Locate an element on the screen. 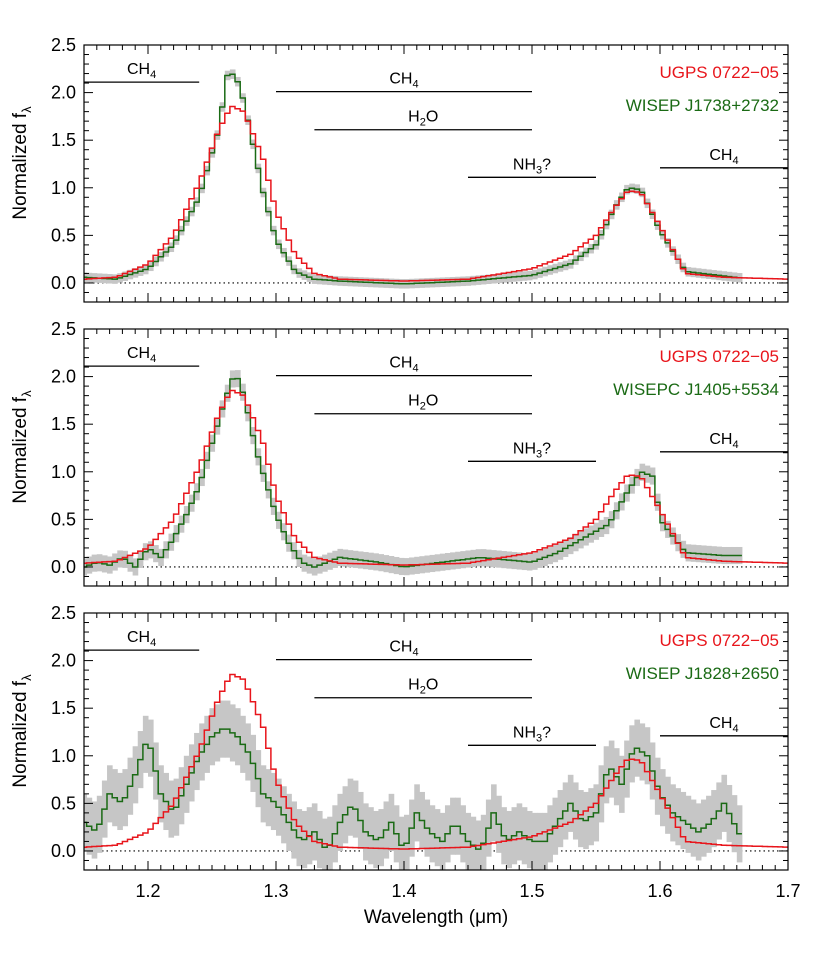 This screenshot has height=969, width=830. y-tick-label: 2.5 is located at coordinates (63, 613).